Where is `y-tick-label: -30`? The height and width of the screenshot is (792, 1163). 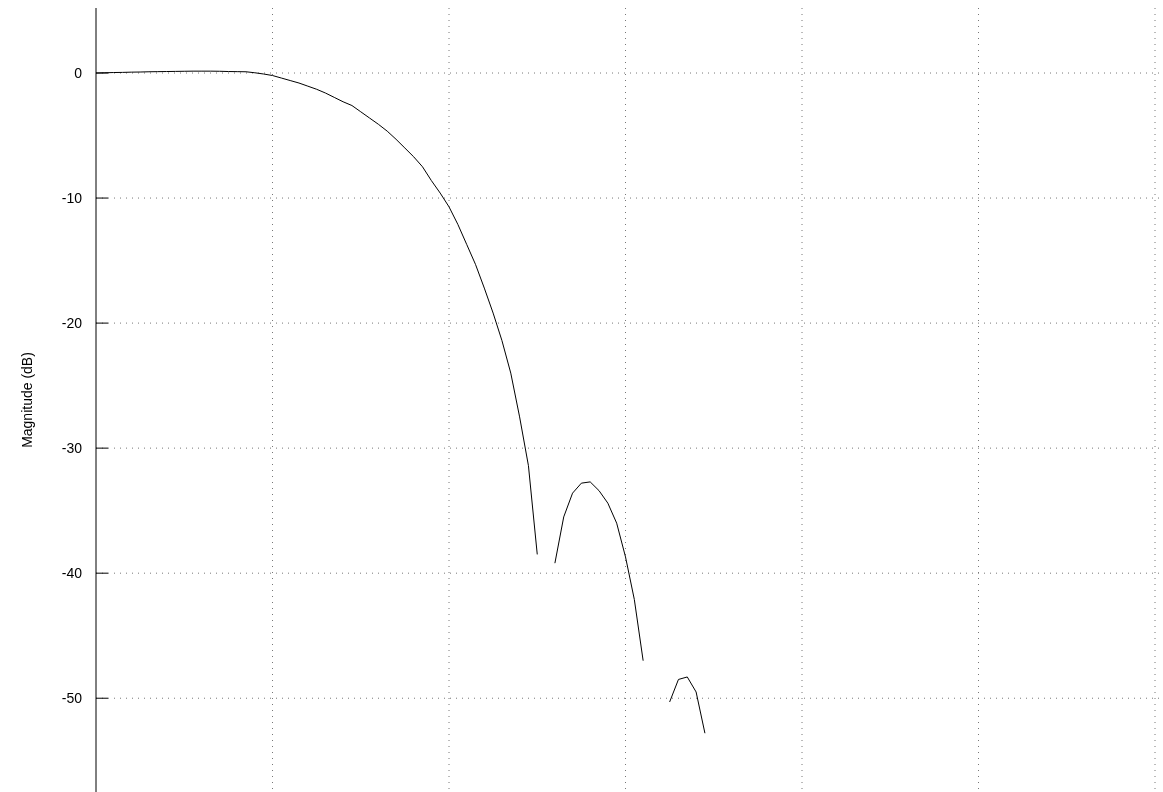 y-tick-label: -30 is located at coordinates (72, 448).